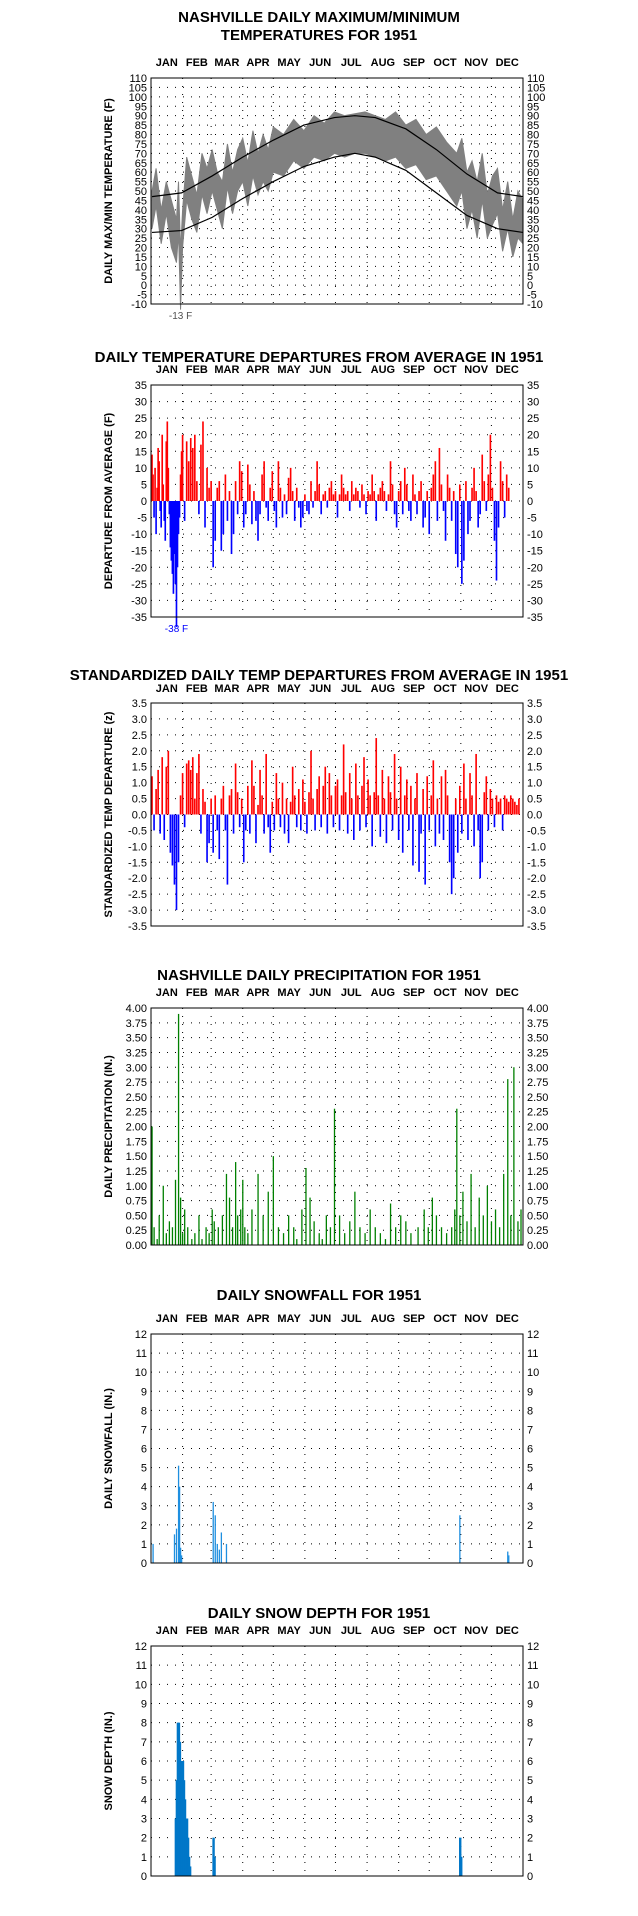  What do you see at coordinates (136, 1098) in the screenshot?
I see `y-tick-label-left: 2.50` at bounding box center [136, 1098].